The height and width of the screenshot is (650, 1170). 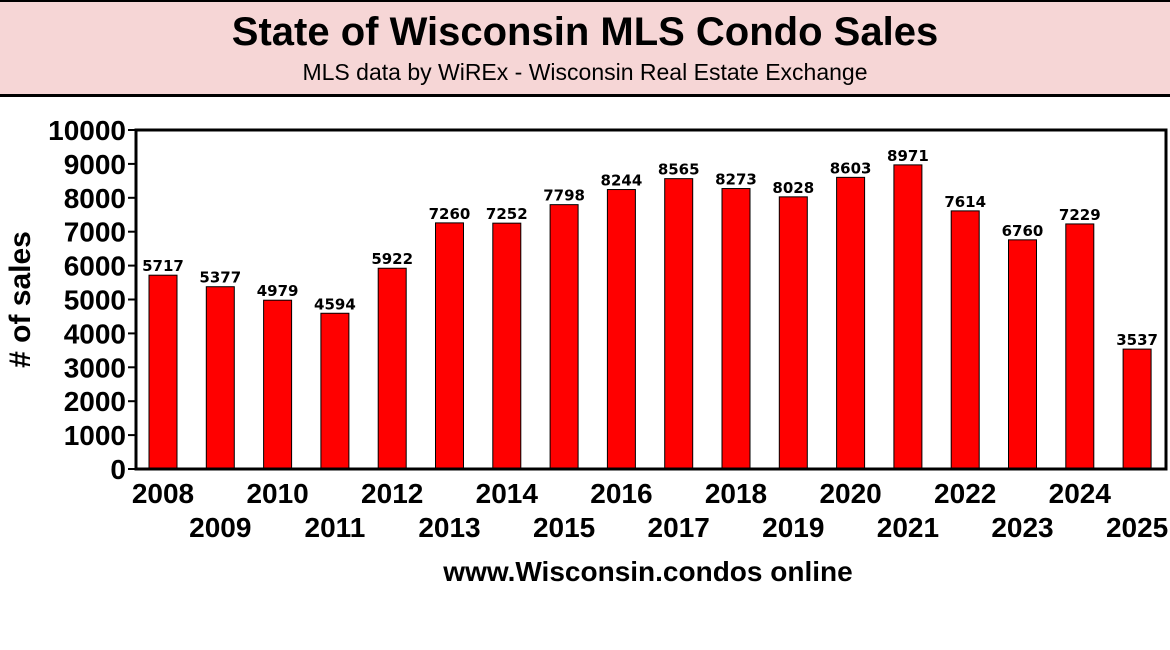 What do you see at coordinates (965, 202) in the screenshot?
I see `bar-value-label: 7614` at bounding box center [965, 202].